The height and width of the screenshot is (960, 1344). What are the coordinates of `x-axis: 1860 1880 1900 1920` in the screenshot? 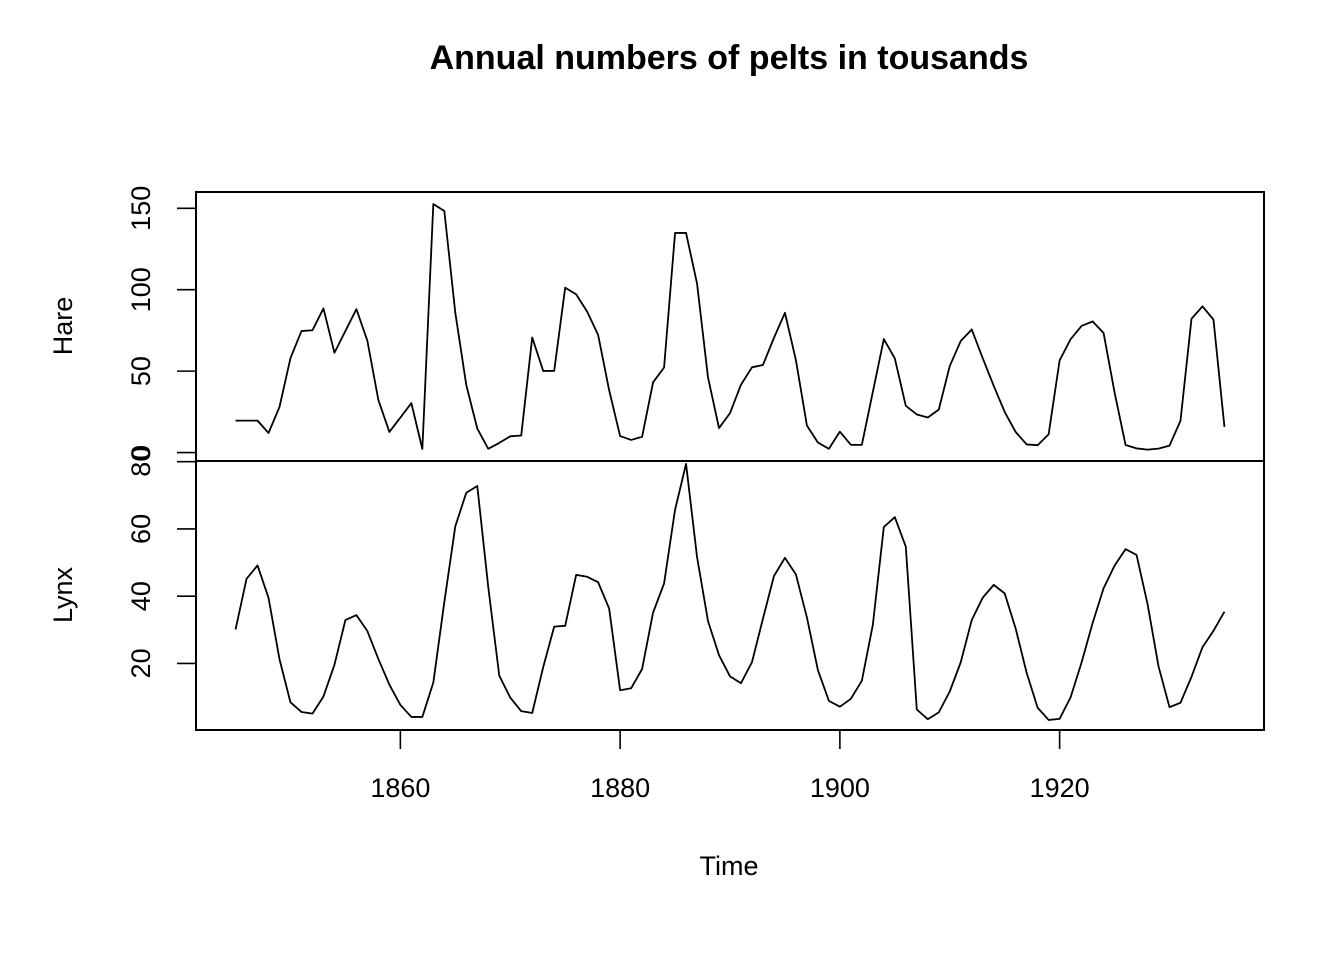 It's located at (730, 766).